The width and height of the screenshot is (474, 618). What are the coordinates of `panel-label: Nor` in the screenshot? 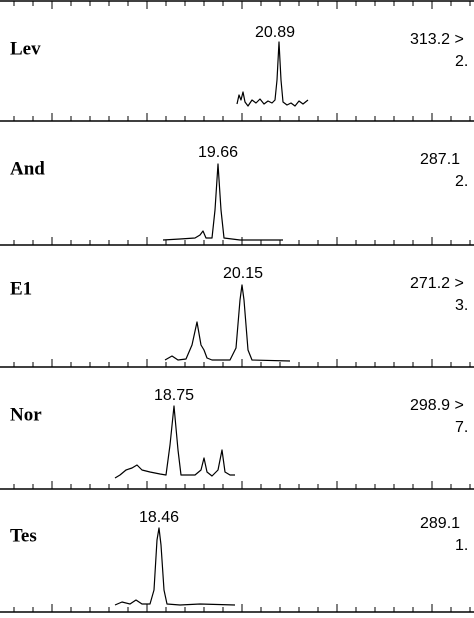 It's located at (26, 414).